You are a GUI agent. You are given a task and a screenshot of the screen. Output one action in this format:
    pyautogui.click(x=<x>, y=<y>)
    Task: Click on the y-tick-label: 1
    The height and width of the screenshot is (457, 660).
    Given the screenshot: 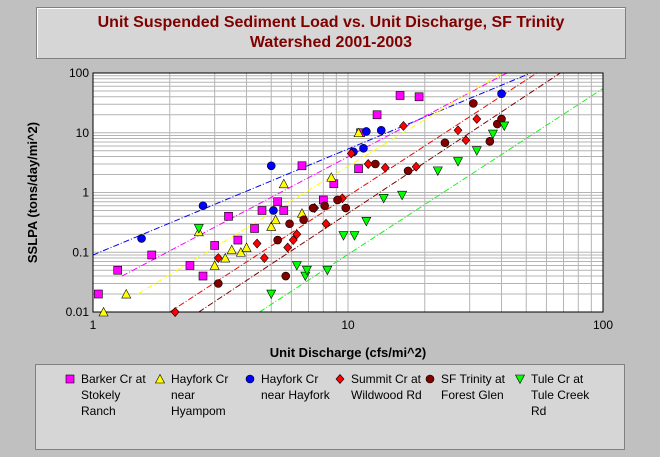 What is the action you would take?
    pyautogui.click(x=85, y=193)
    